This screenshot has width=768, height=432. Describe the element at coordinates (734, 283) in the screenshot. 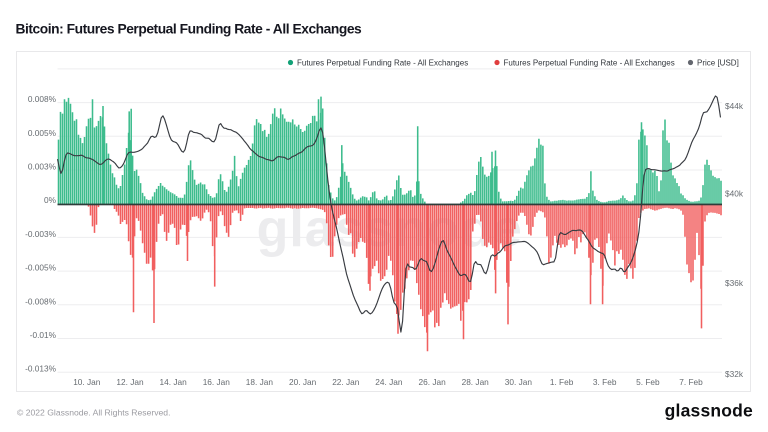

I see `svg-text: $36k` at that location.